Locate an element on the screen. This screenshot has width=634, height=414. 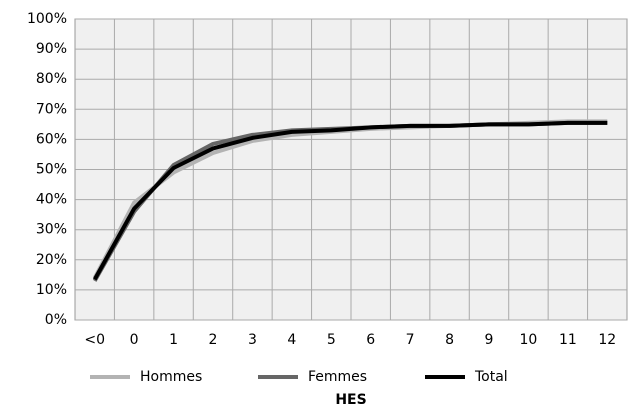
x-tick-label: 12 is located at coordinates (607, 340).